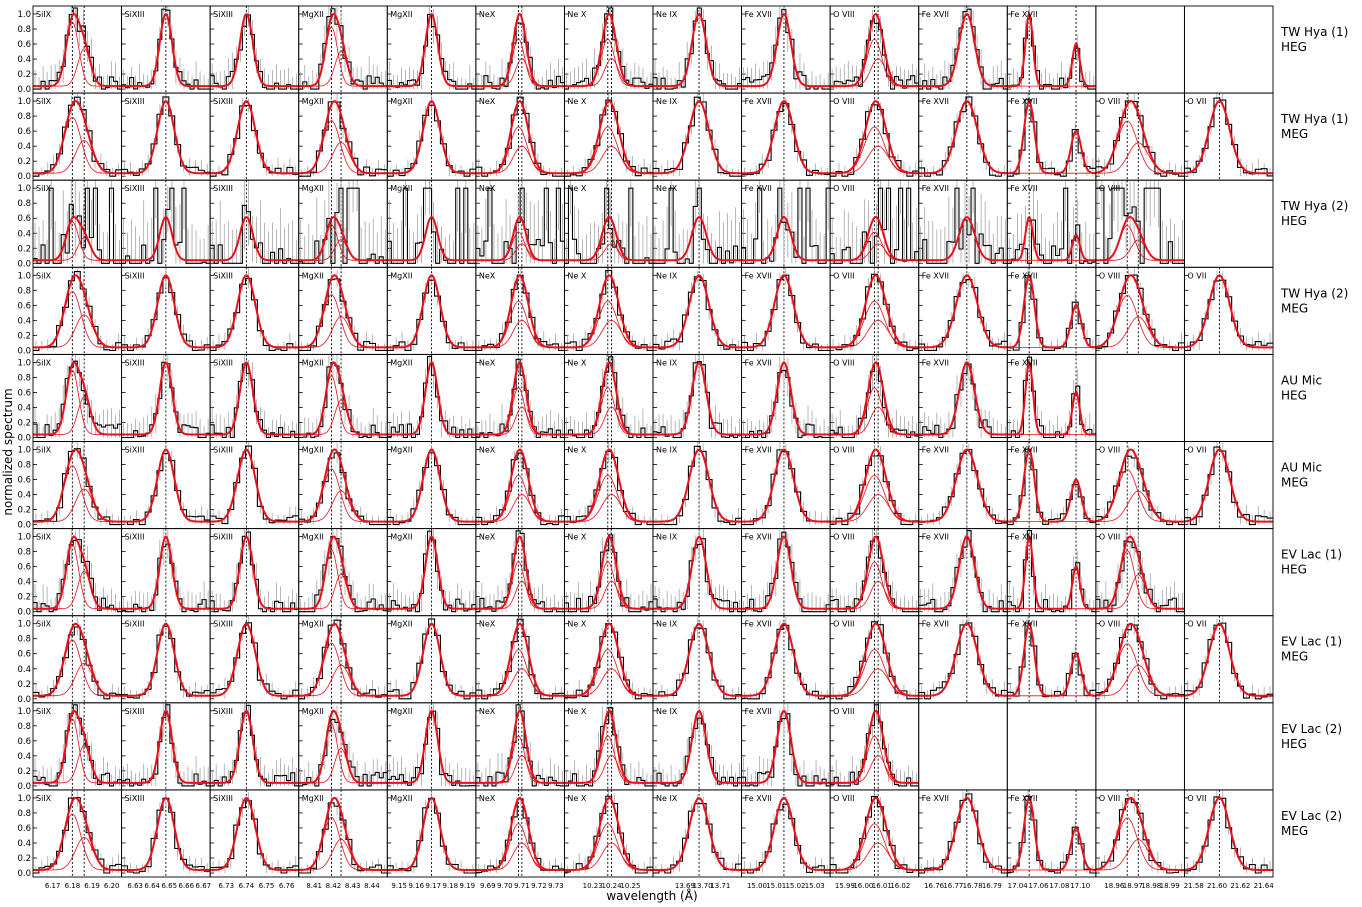  Describe the element at coordinates (630, 886) in the screenshot. I see `x-tick-label: 10.25` at that location.